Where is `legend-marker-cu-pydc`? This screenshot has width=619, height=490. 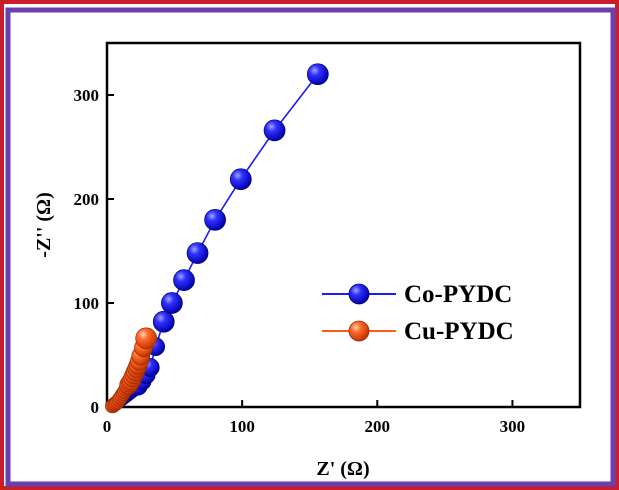
legend-marker-cu-pydc is located at coordinates (359, 331).